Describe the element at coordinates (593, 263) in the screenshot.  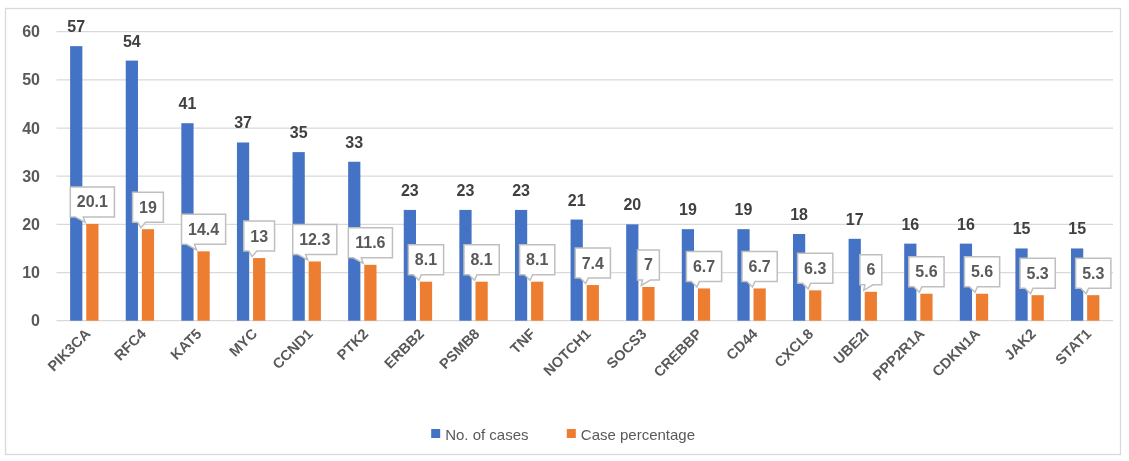
I see `data-label: 7.4` at that location.